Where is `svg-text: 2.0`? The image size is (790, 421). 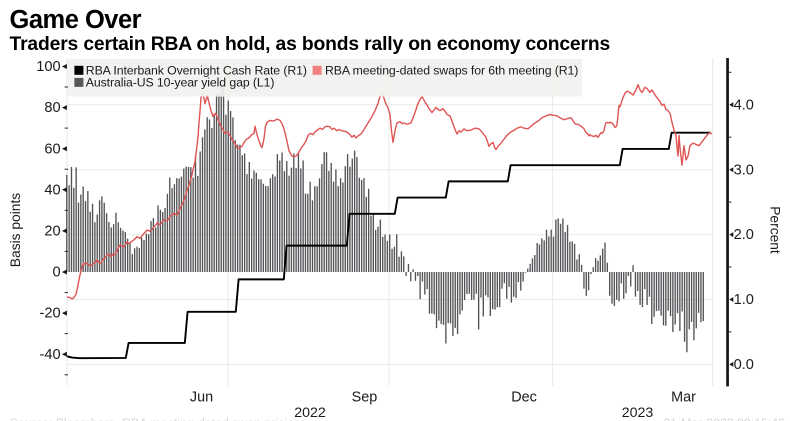 svg-text: 2.0 is located at coordinates (744, 235).